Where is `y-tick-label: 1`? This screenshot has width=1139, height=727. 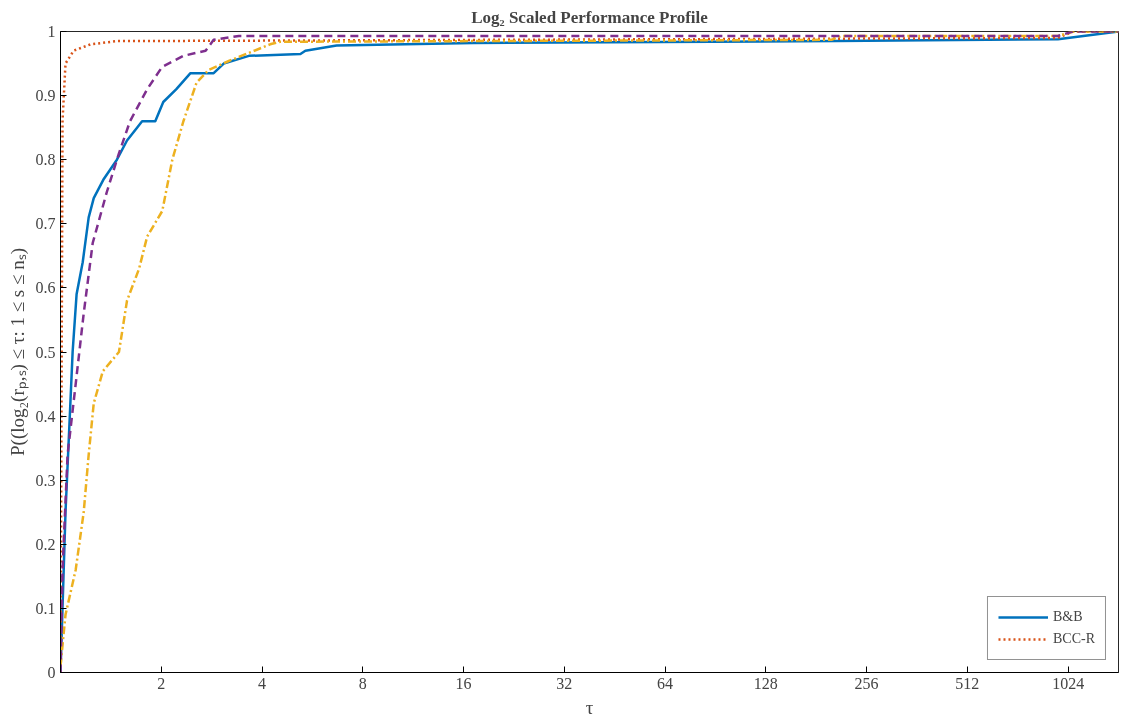
y-tick-label: 1 is located at coordinates (51, 31).